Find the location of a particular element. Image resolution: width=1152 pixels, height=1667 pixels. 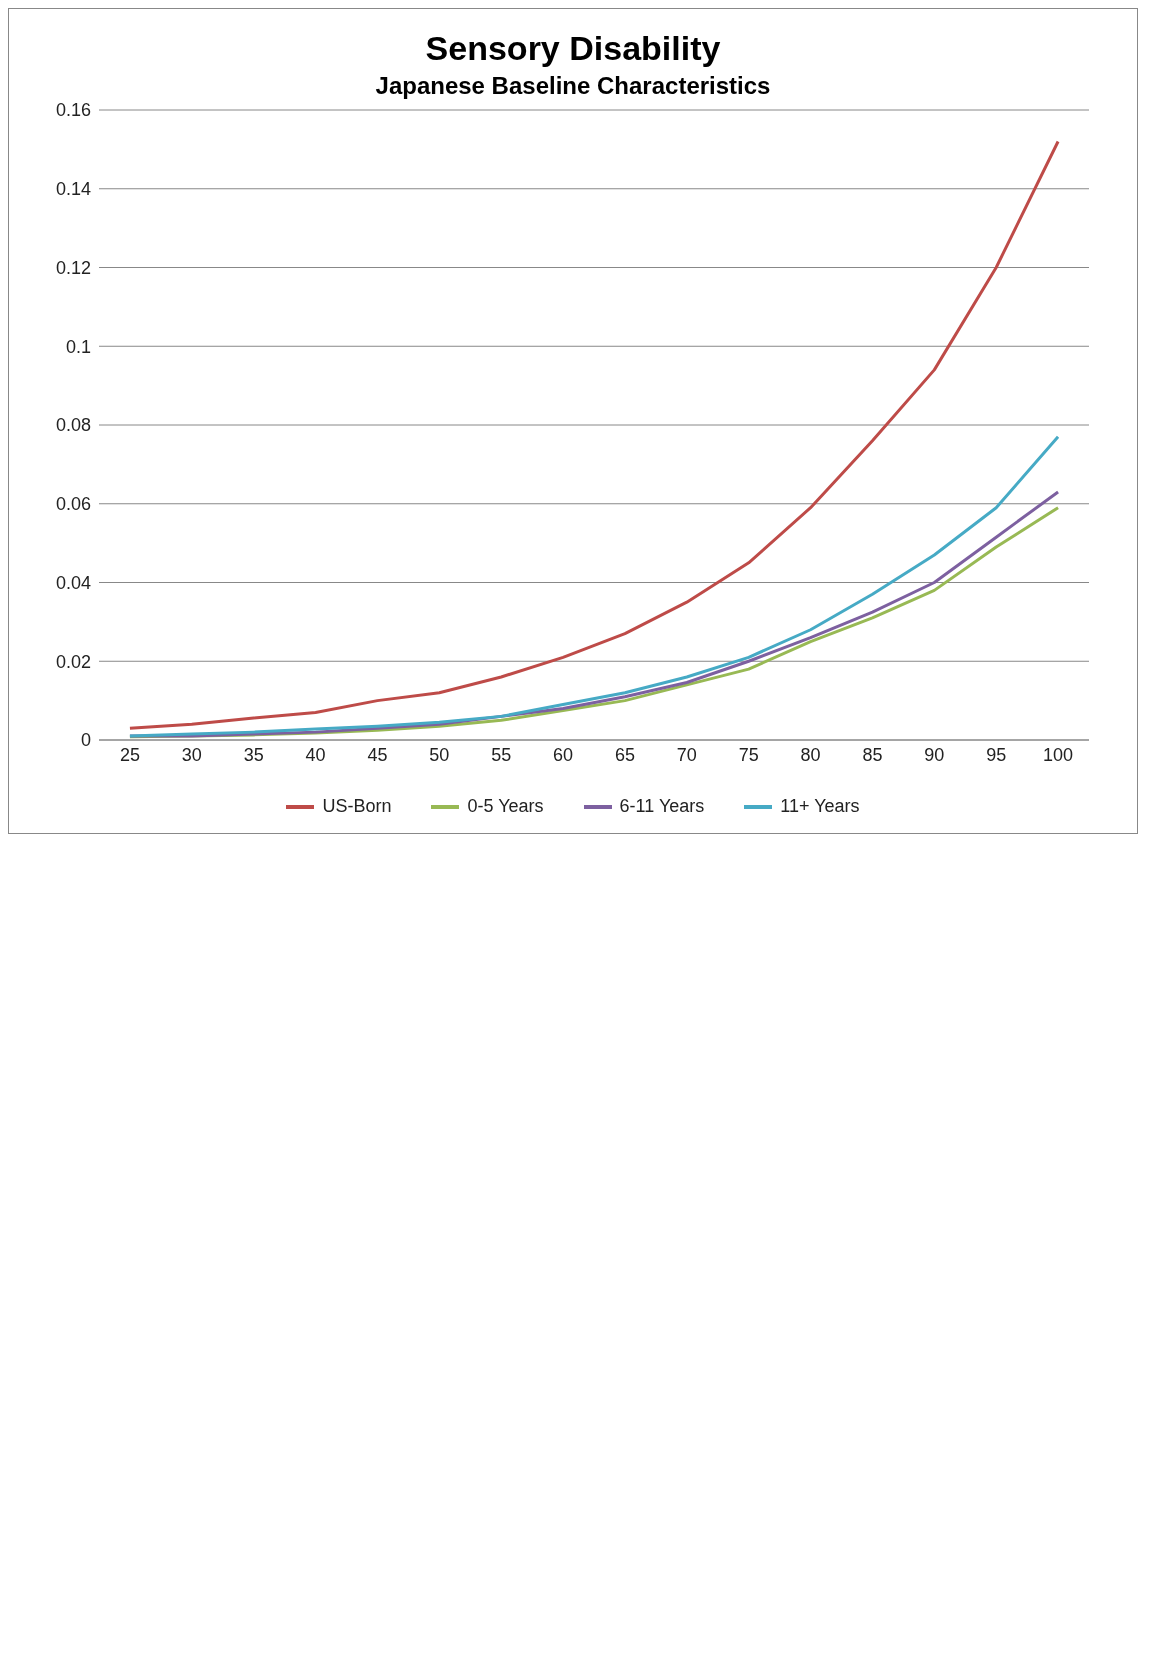

y-tick-label: 0.08 is located at coordinates (73, 425).